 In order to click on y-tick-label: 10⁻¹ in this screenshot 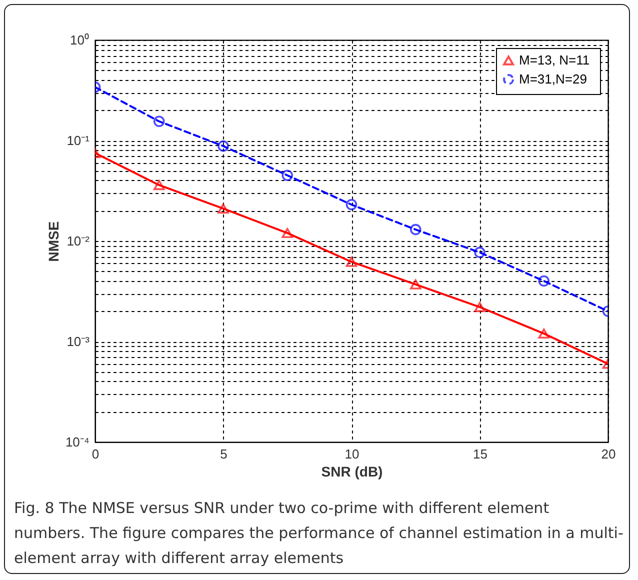, I will do `click(78, 140)`.